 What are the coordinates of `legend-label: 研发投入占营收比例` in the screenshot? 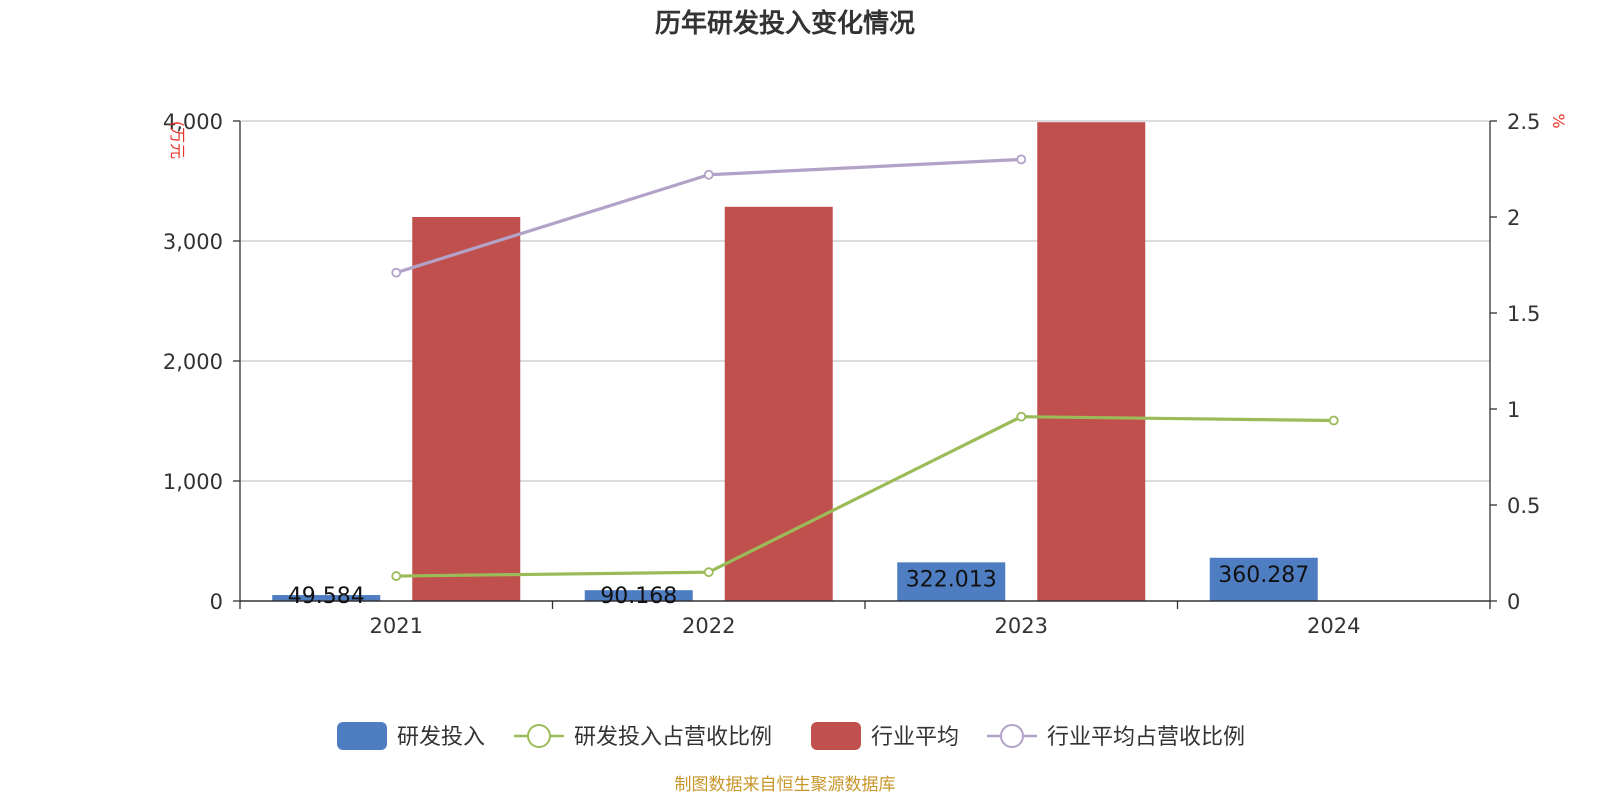 It's located at (673, 737).